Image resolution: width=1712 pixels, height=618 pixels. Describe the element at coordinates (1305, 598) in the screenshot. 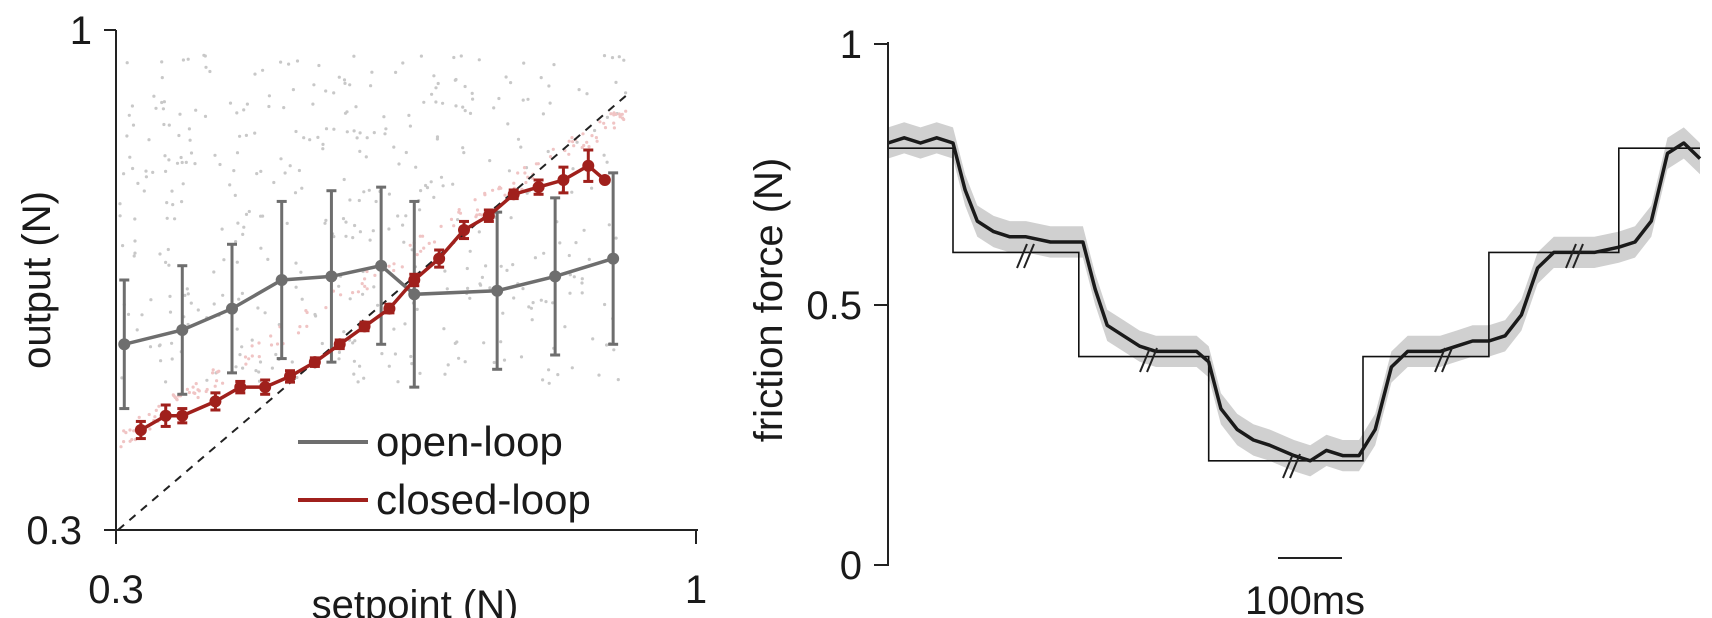

I see `time-scale-bar-label: 100ms` at that location.